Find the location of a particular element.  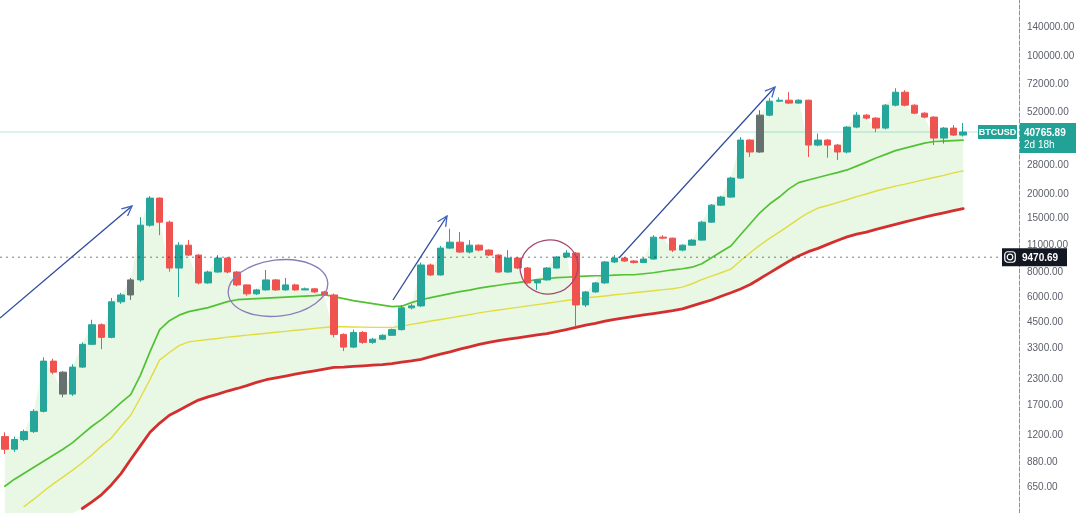

y-tick-label: 28000.00 is located at coordinates (1048, 164).